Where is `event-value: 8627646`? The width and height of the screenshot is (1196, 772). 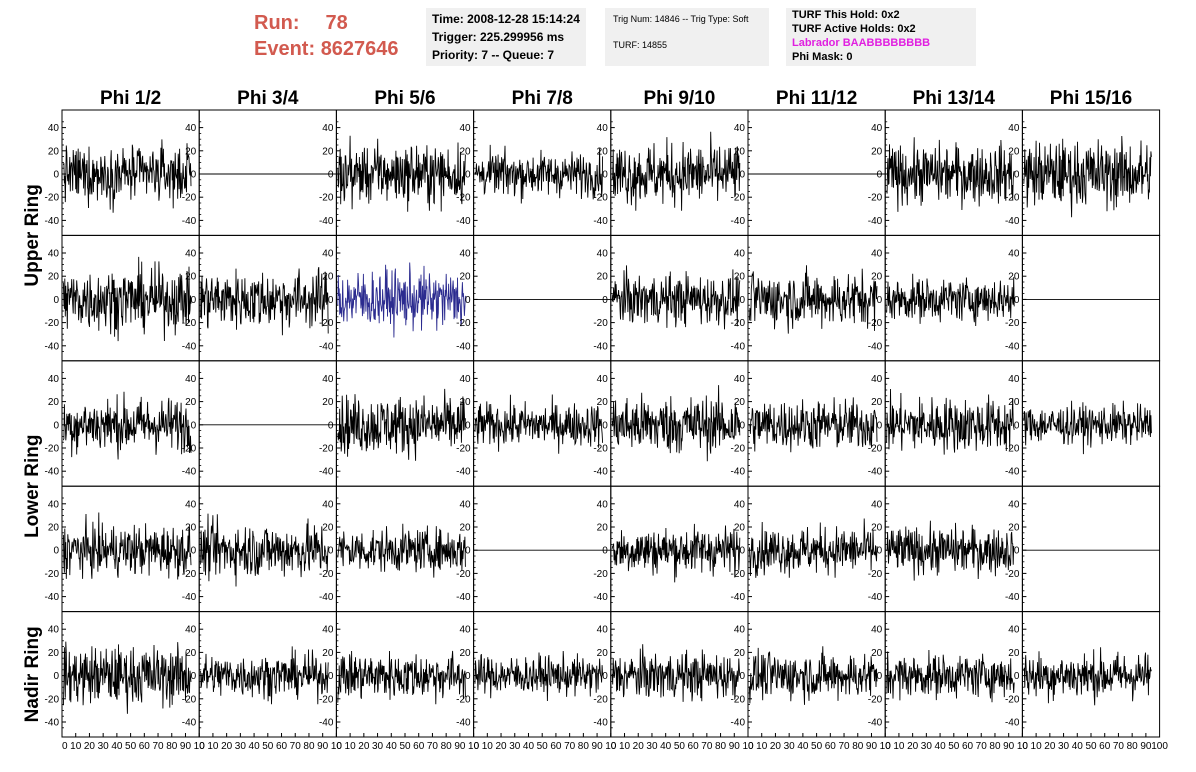 event-value: 8627646 is located at coordinates (359, 49).